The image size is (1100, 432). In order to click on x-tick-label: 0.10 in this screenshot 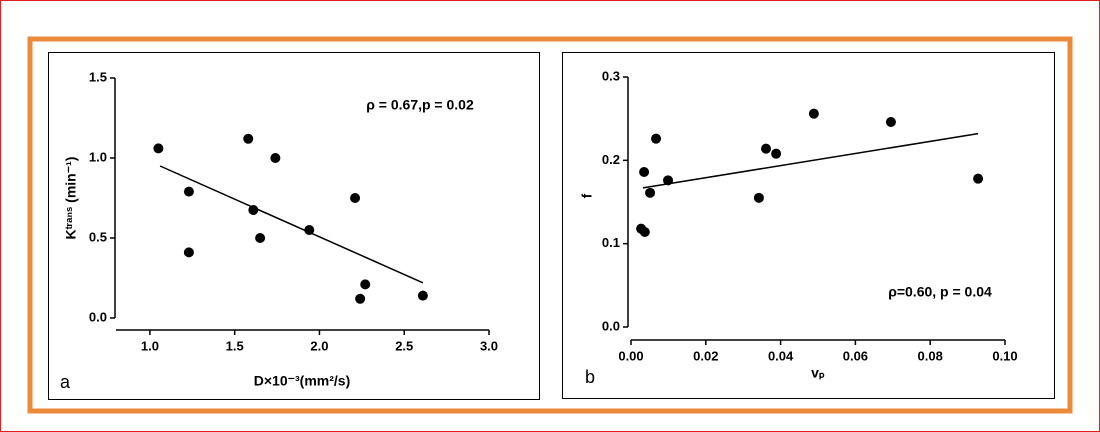, I will do `click(1004, 355)`.